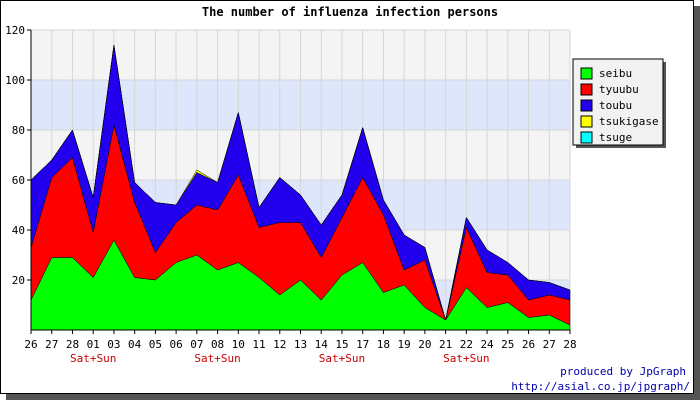 The height and width of the screenshot is (400, 700). Describe the element at coordinates (507, 344) in the screenshot. I see `x-tick-label: 25` at that location.